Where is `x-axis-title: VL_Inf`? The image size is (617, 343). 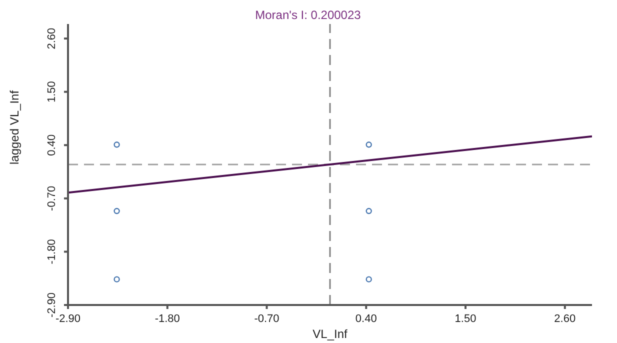 x-axis-title: VL_Inf is located at coordinates (330, 334).